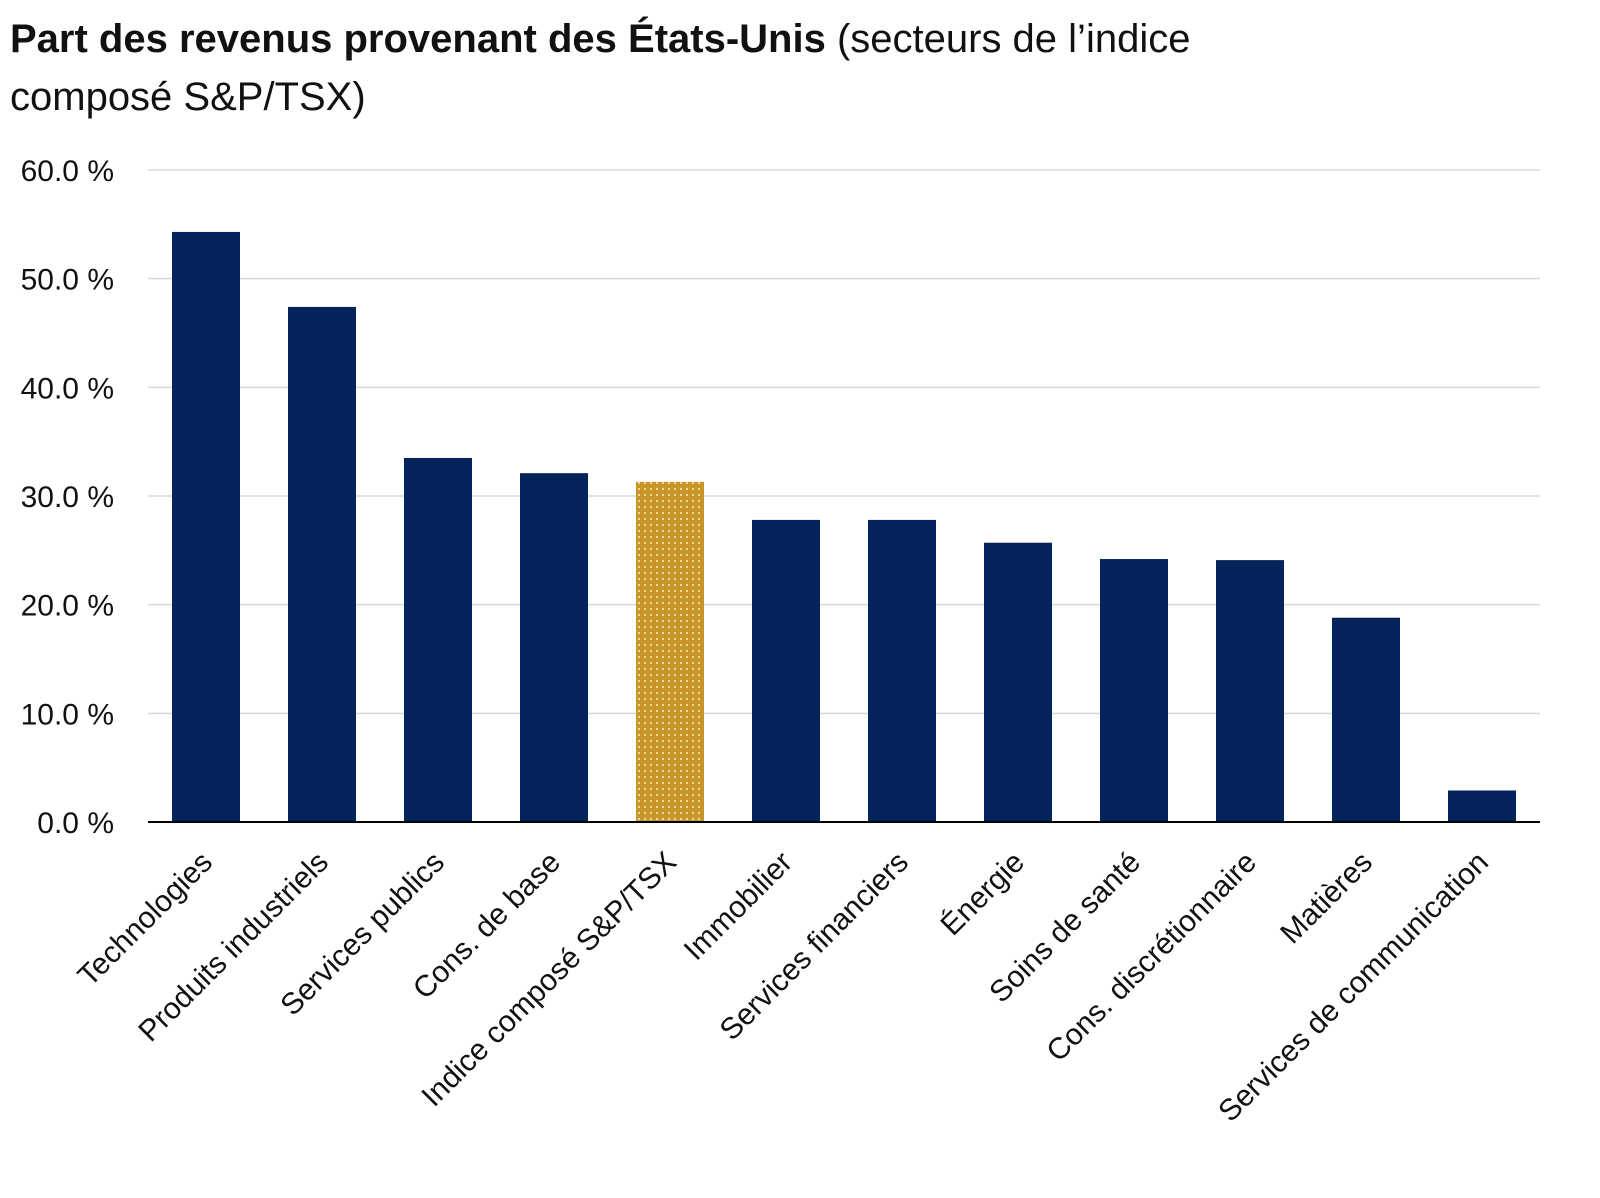 This screenshot has height=1198, width=1600. What do you see at coordinates (67, 280) in the screenshot?
I see `y-tick-label: 50.0 %` at bounding box center [67, 280].